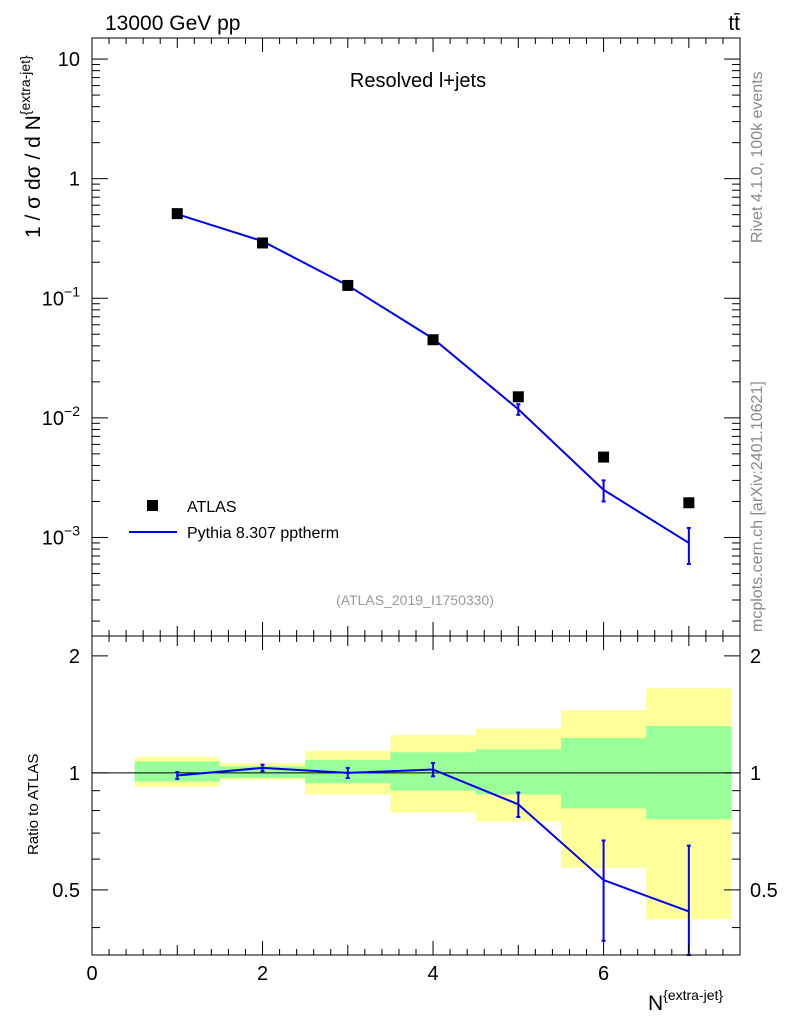 Image resolution: width=786 pixels, height=1024 pixels. I want to click on ratio-series, so click(433, 859).